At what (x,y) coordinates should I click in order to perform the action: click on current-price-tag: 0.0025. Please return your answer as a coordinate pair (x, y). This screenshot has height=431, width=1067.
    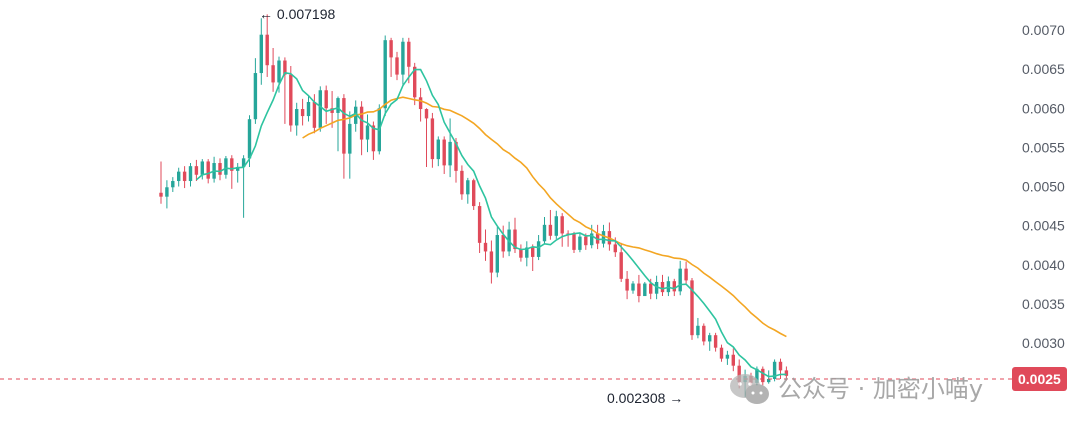
    Looking at the image, I should click on (1039, 378).